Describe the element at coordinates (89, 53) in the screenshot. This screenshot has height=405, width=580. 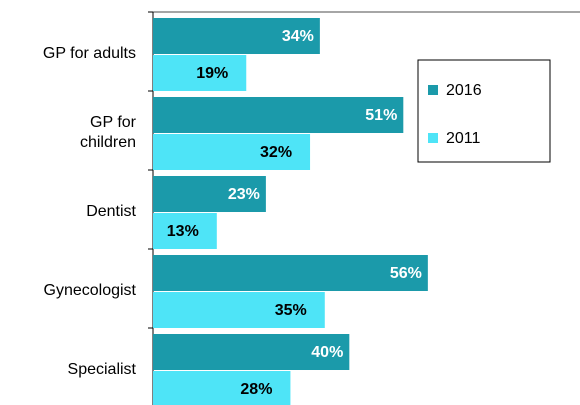
I see `category-label: GP for adults` at that location.